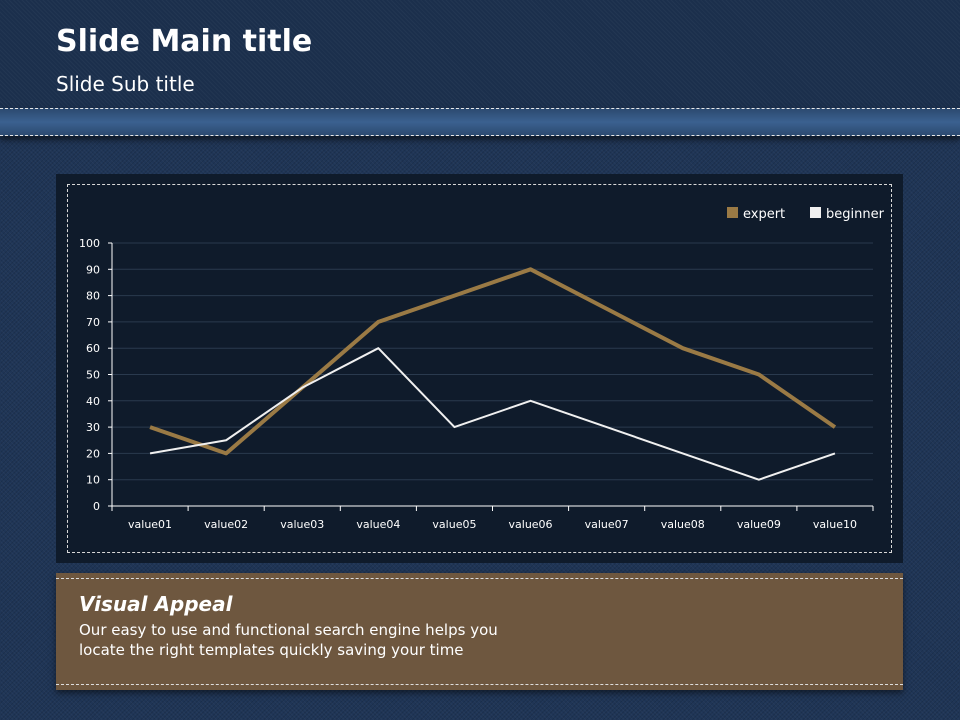  What do you see at coordinates (89, 243) in the screenshot?
I see `y-tick-label: 100` at bounding box center [89, 243].